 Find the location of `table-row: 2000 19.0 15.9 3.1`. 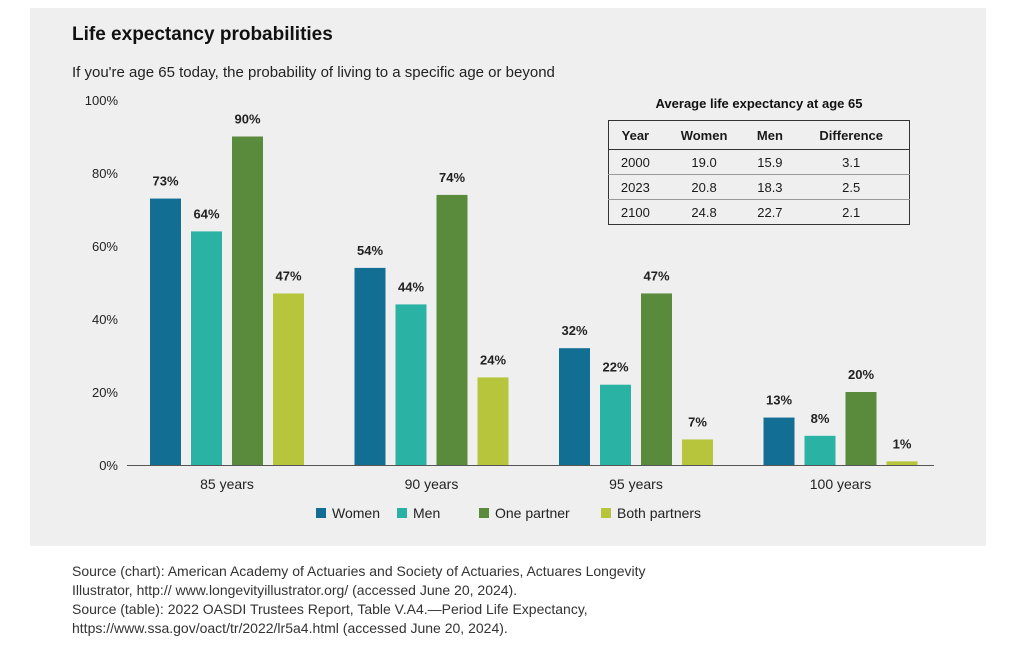

table-row: 2000 19.0 15.9 3.1 is located at coordinates (759, 162).